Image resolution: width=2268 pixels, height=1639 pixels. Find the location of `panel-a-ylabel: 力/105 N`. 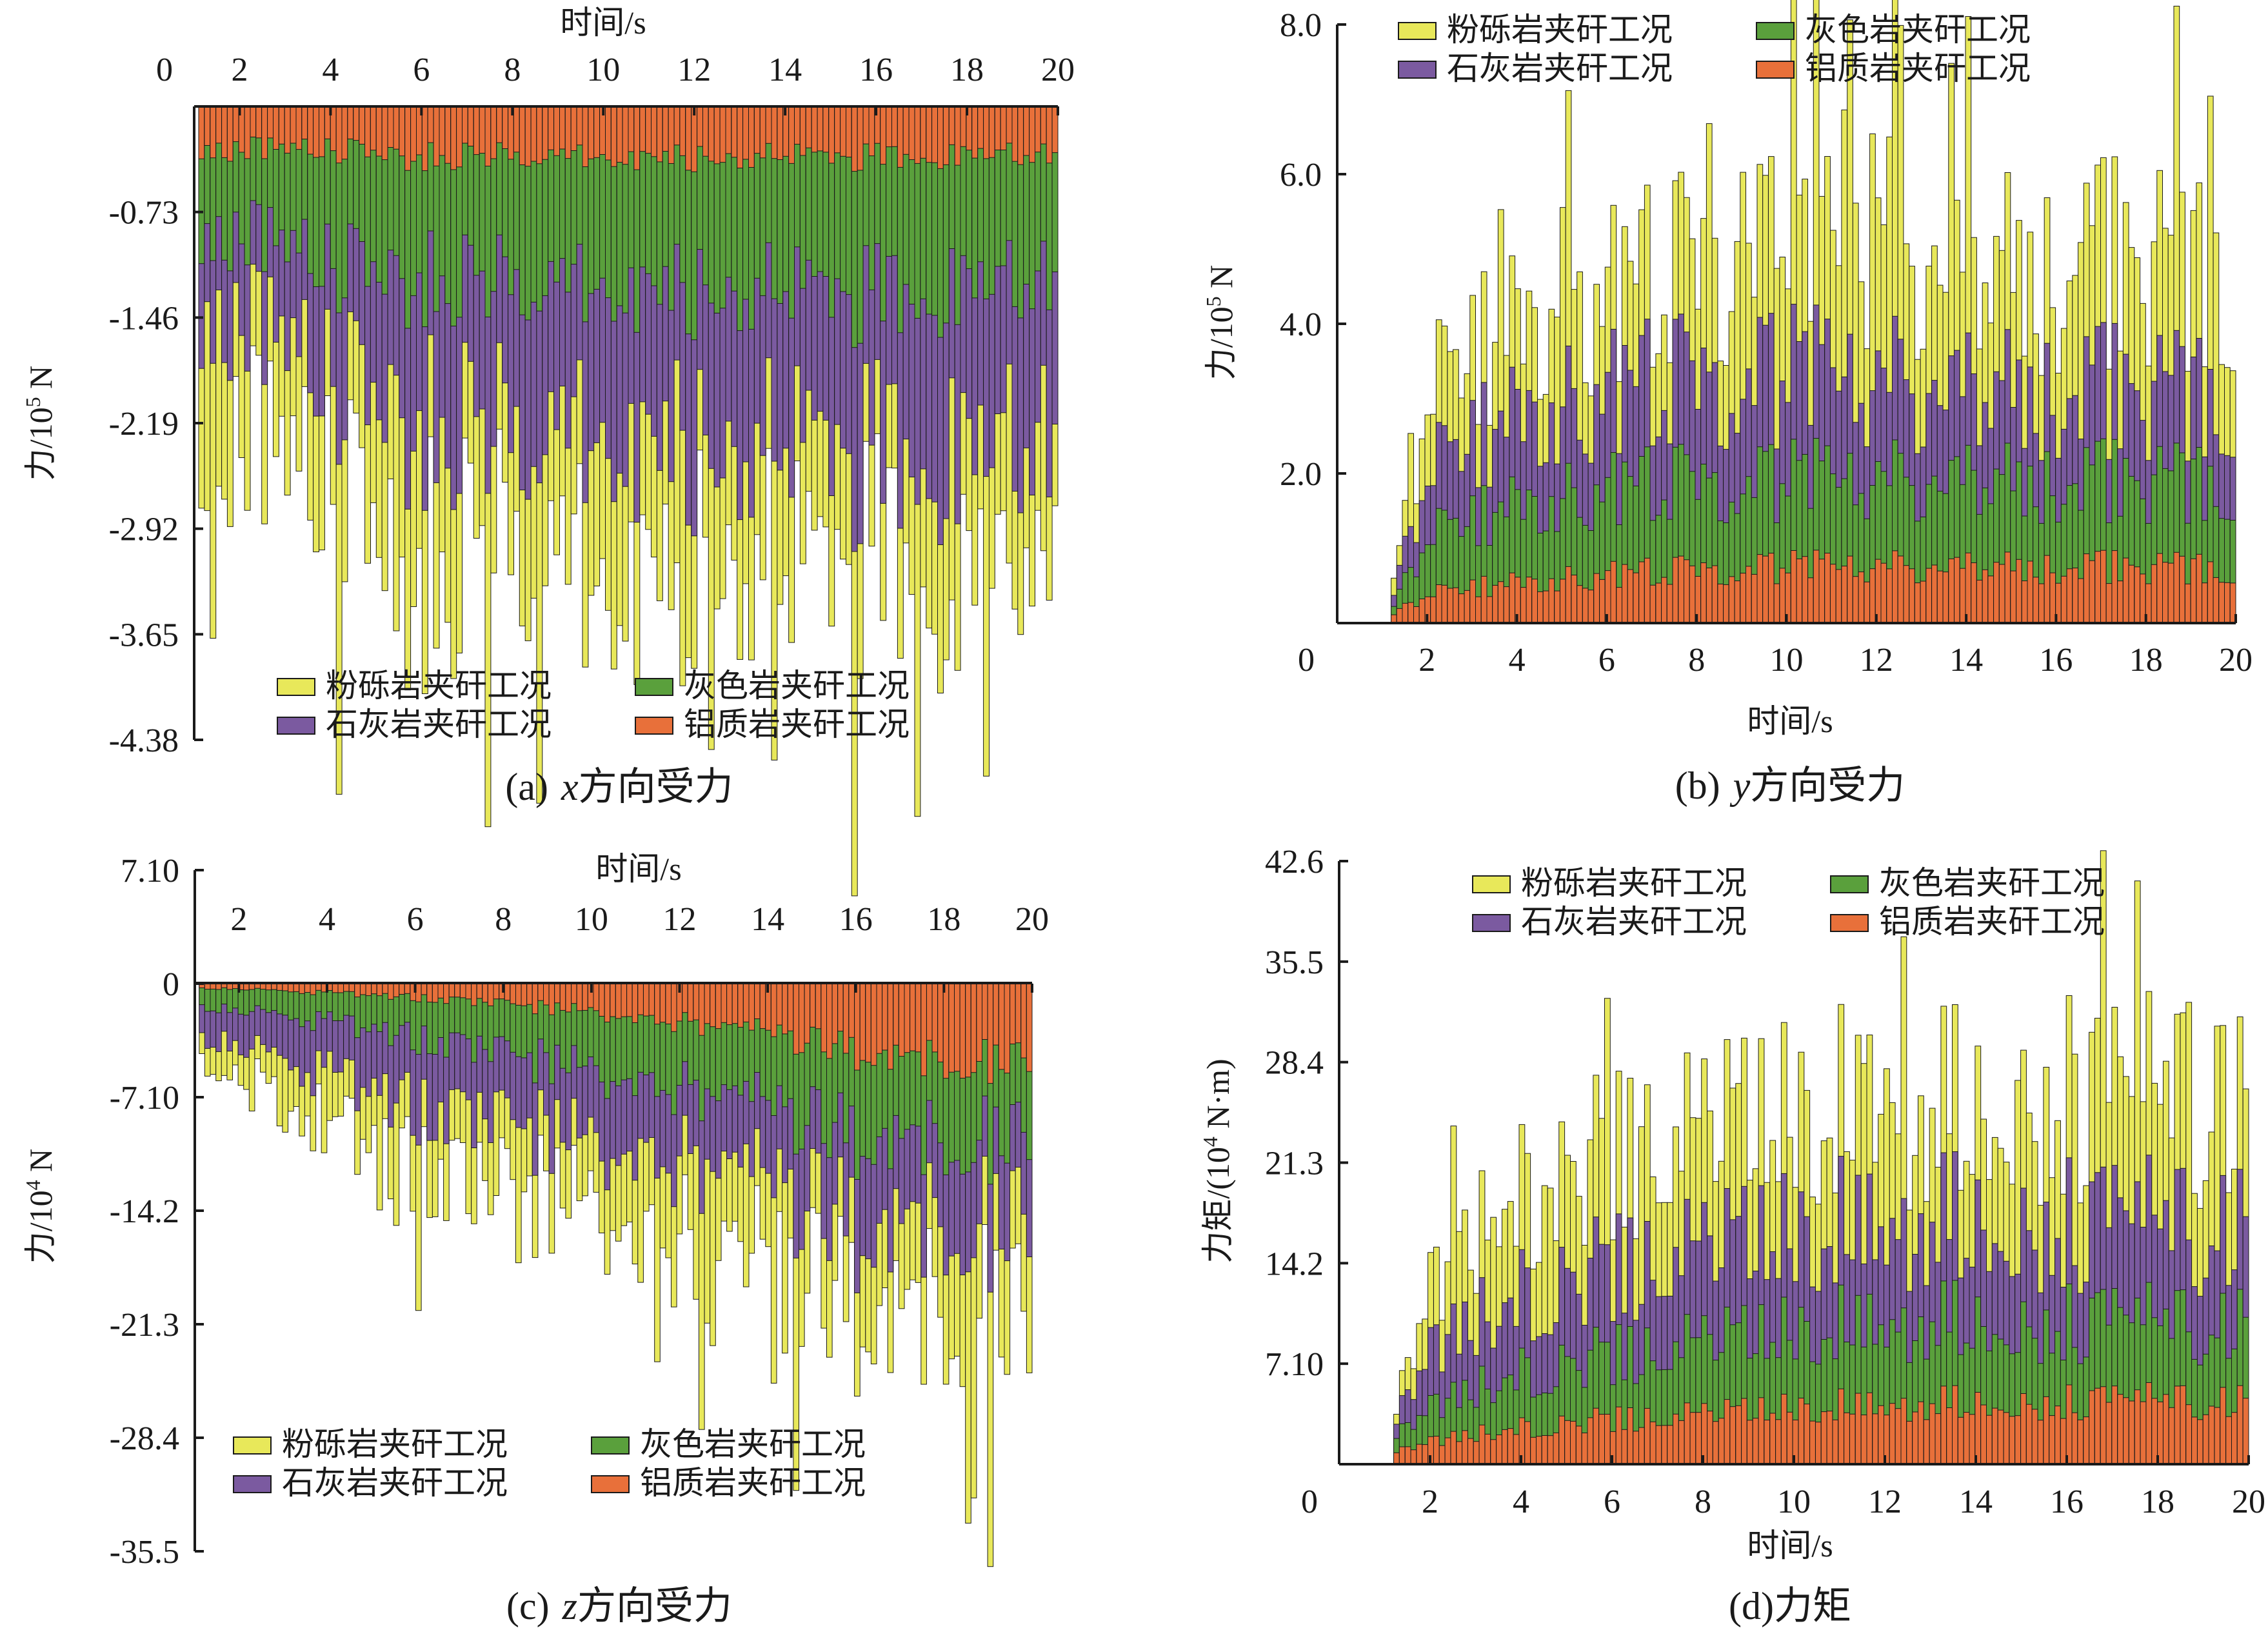

panel-a-ylabel: 力/105 N is located at coordinates (40, 423).